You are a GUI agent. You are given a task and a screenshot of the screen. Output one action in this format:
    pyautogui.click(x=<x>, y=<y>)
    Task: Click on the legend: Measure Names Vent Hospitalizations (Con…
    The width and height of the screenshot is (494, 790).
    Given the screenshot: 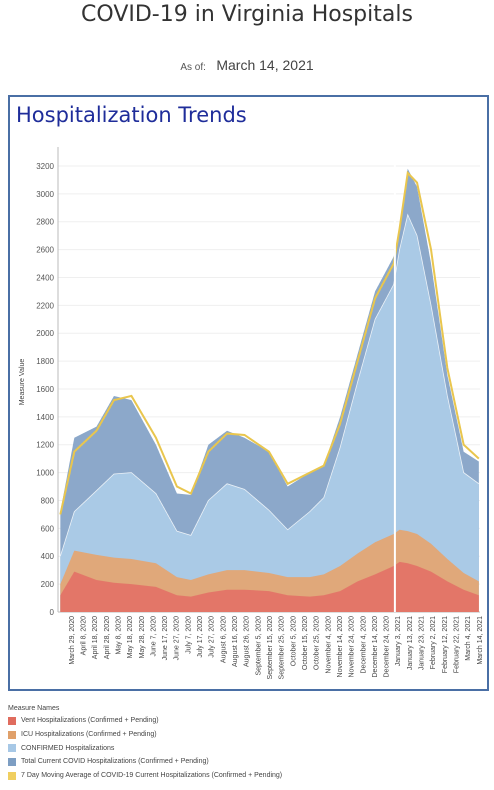 What is the action you would take?
    pyautogui.click(x=248, y=743)
    